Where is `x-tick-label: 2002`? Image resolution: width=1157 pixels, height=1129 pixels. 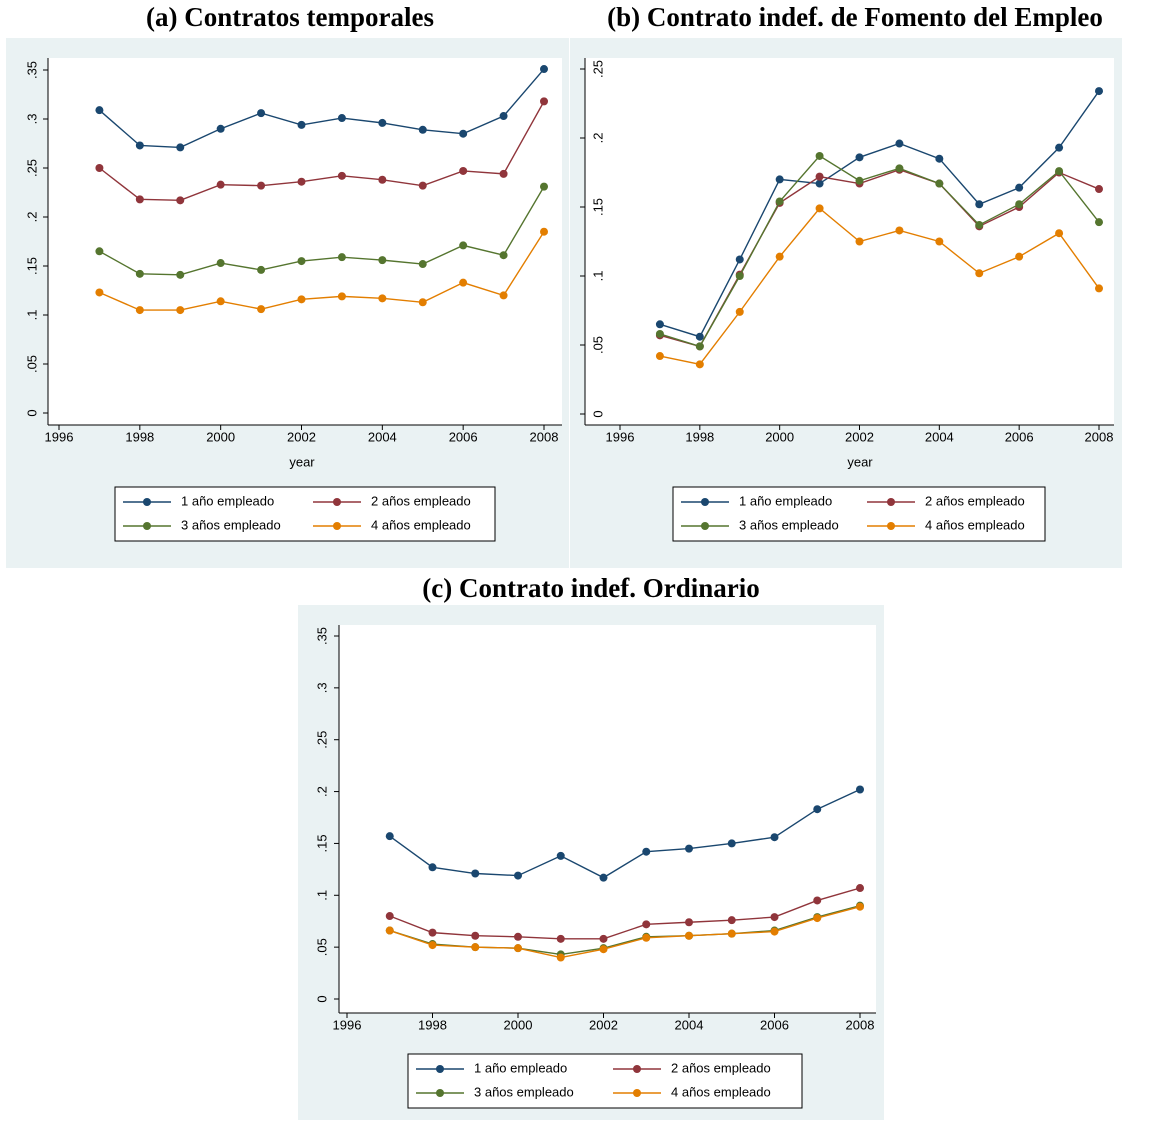 x-tick-label: 2002 is located at coordinates (603, 1024).